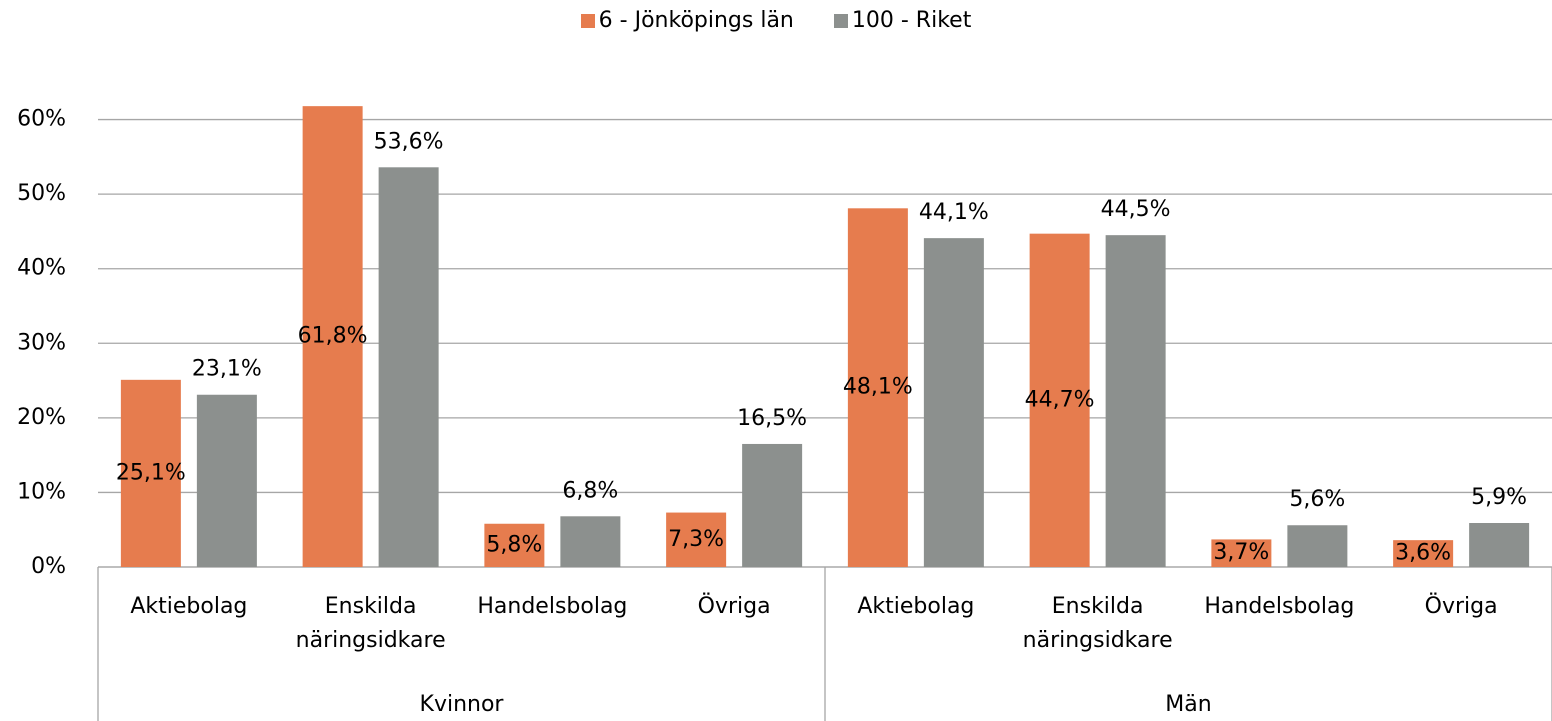 The width and height of the screenshot is (1552, 721). I want to click on legend-item: 6 - Jönköpings län, so click(687, 20).